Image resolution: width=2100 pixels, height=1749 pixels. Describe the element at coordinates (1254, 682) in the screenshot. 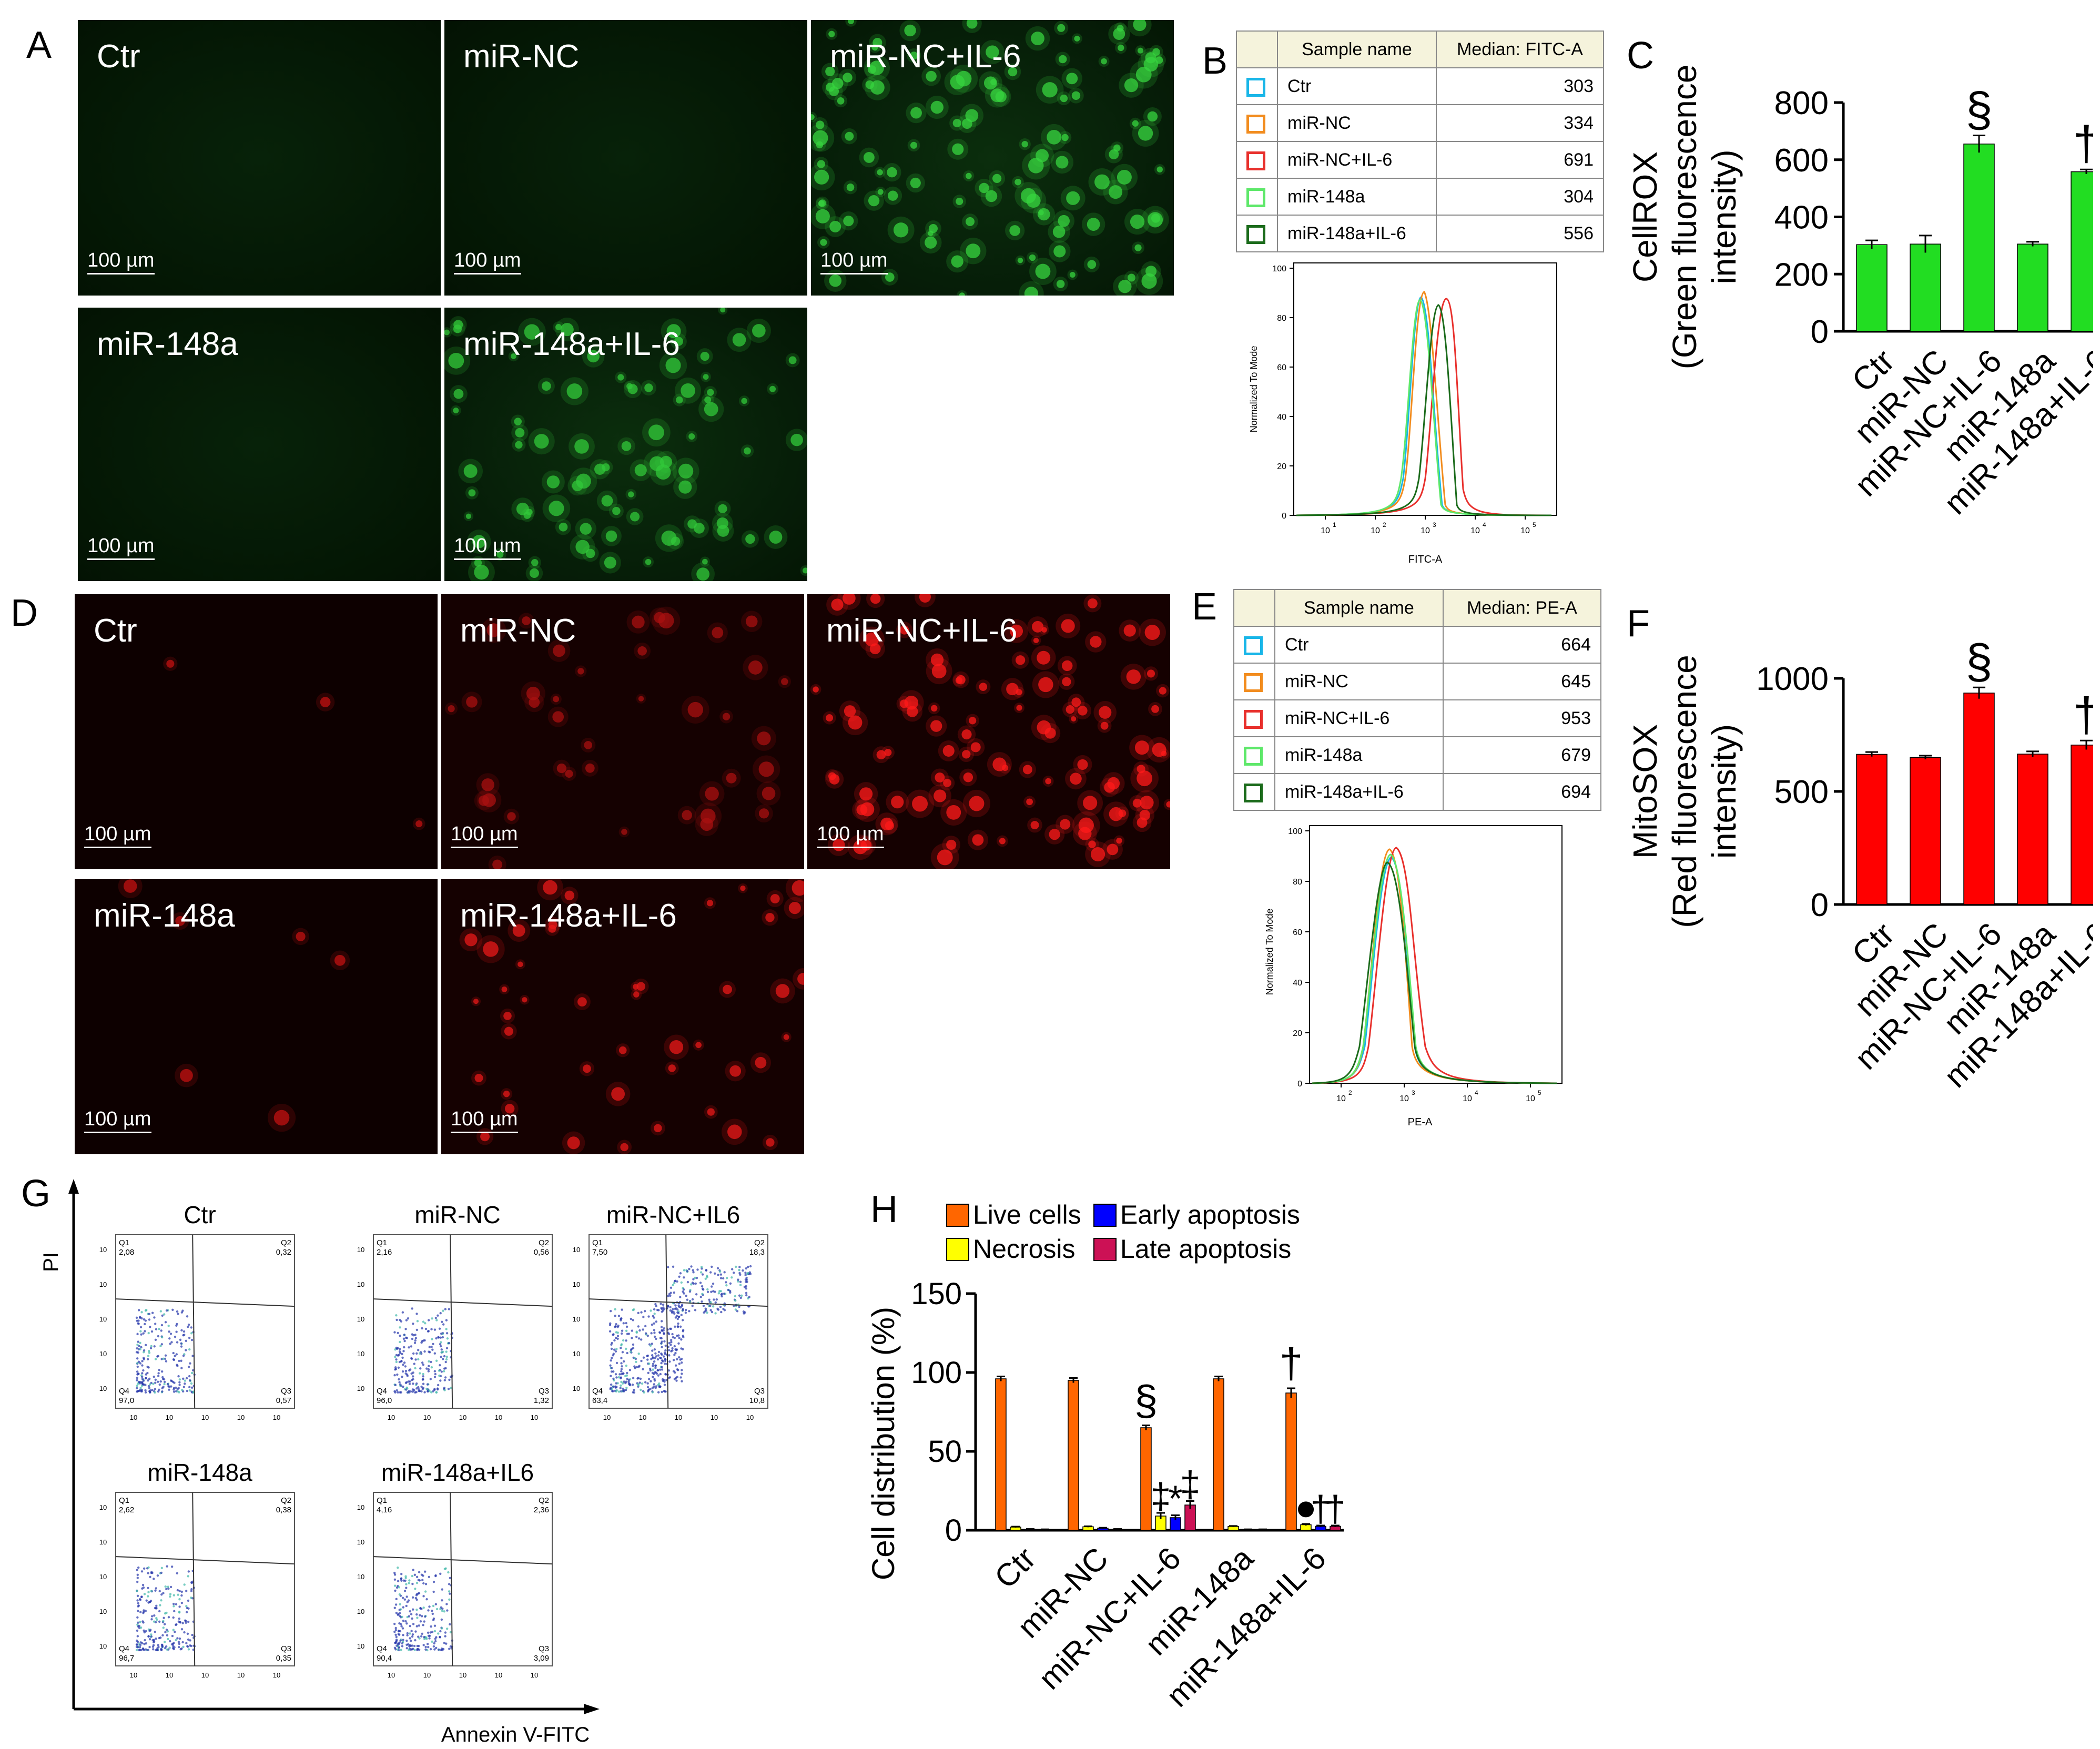

I see `swatch-mirnc` at that location.